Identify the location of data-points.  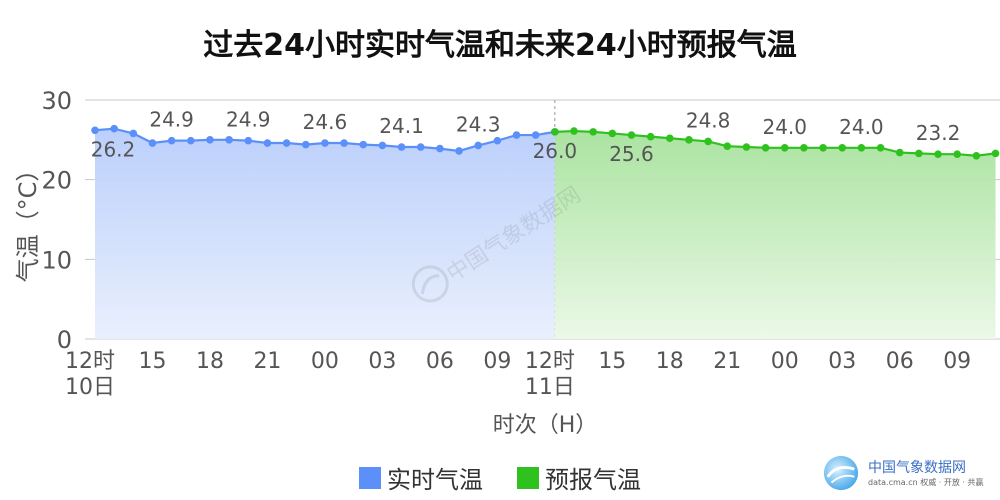
(545, 142).